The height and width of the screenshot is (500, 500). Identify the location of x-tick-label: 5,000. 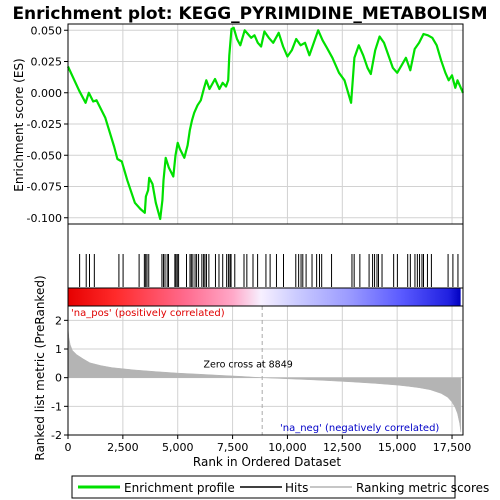
(178, 447).